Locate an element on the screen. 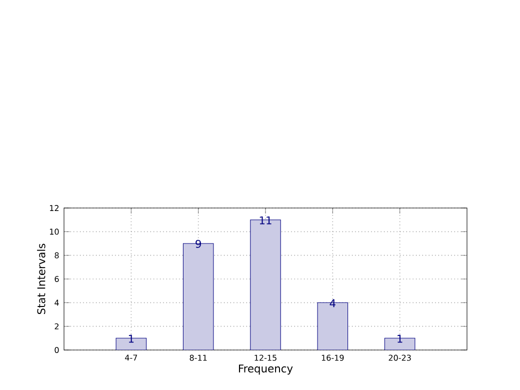 This screenshot has height=390, width=520. y-tick-label: 8 is located at coordinates (56, 255).